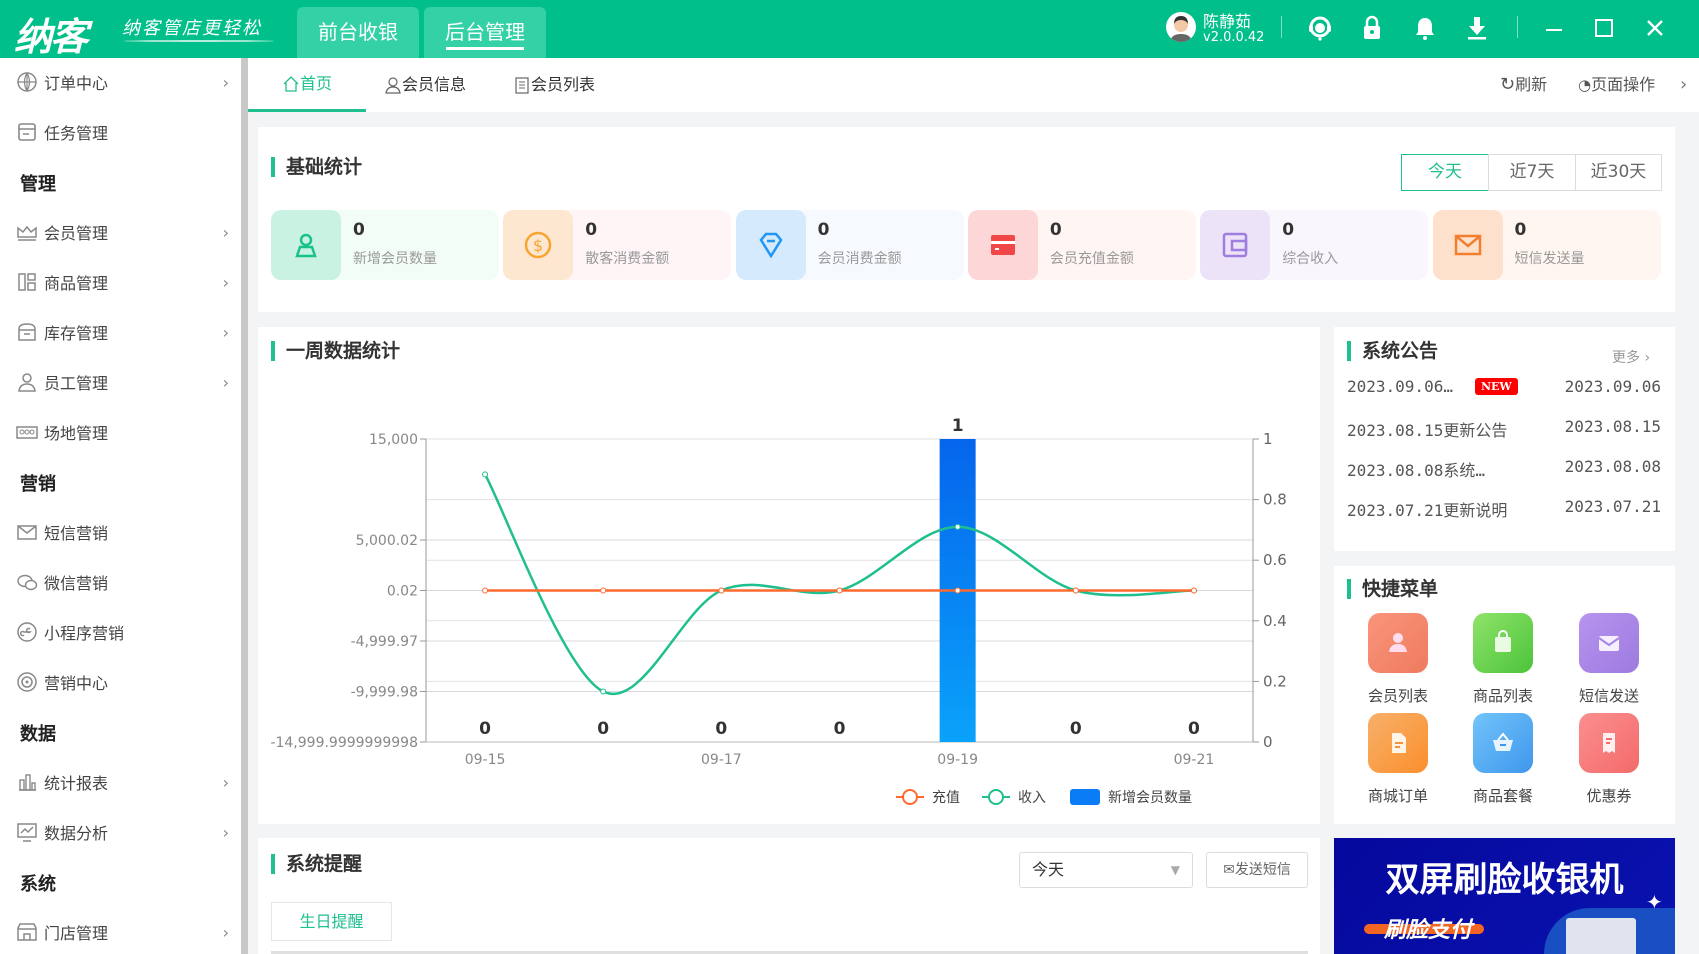 The width and height of the screenshot is (1699, 954). What do you see at coordinates (485, 32) in the screenshot?
I see `tab-back-admin: 后台管理` at bounding box center [485, 32].